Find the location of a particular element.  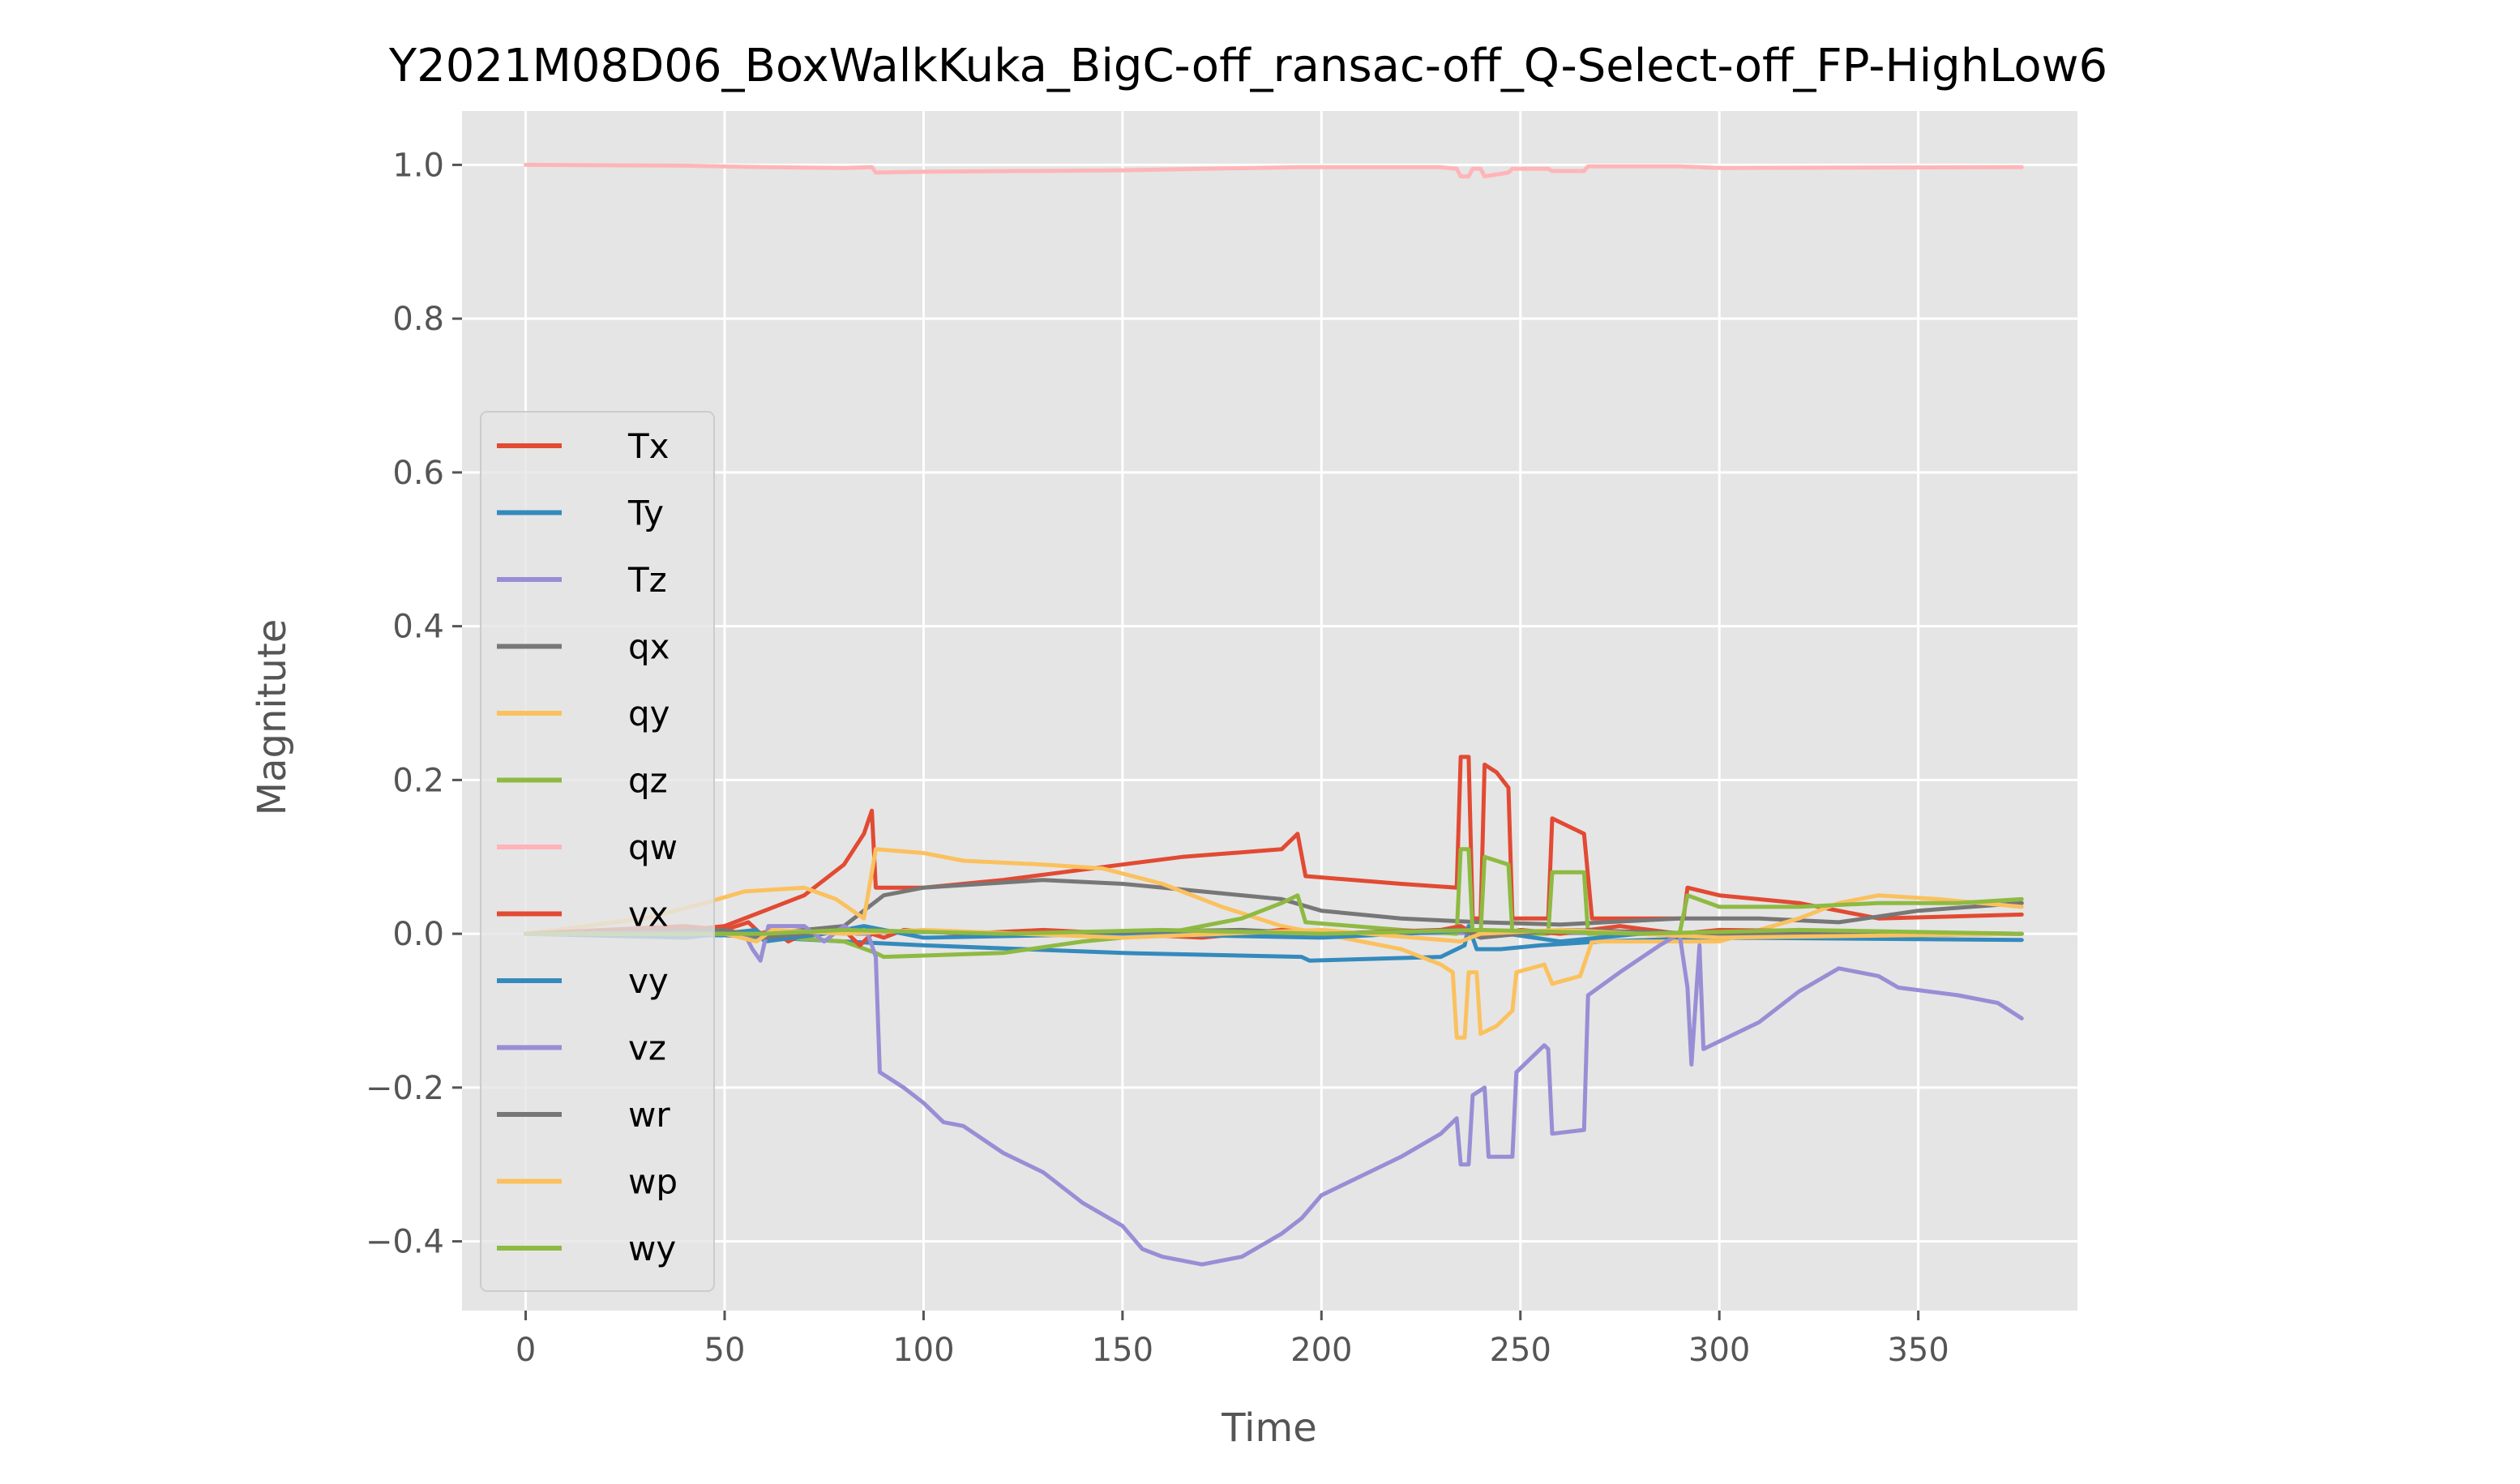

y-tick-label: 1.0 is located at coordinates (418, 165).